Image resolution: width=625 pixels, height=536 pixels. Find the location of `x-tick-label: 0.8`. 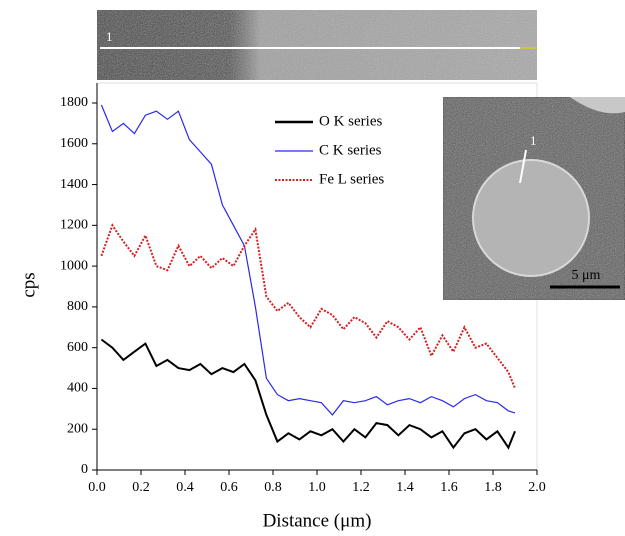

x-tick-label: 0.8 is located at coordinates (273, 487).